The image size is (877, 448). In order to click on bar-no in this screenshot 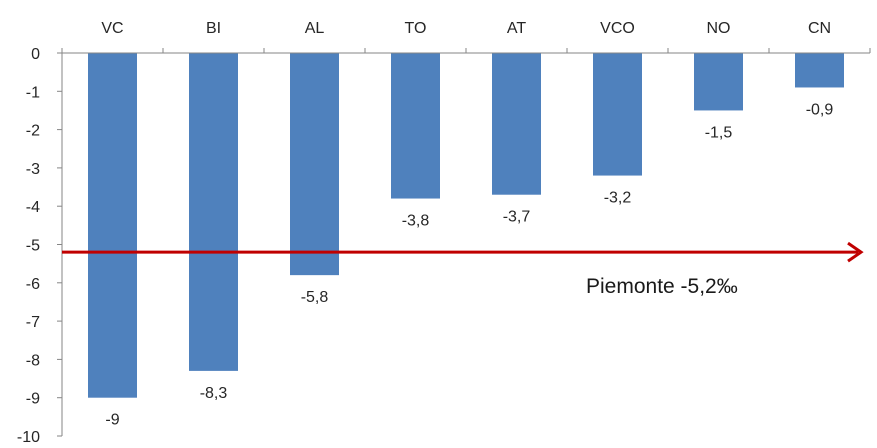, I will do `click(718, 82)`.